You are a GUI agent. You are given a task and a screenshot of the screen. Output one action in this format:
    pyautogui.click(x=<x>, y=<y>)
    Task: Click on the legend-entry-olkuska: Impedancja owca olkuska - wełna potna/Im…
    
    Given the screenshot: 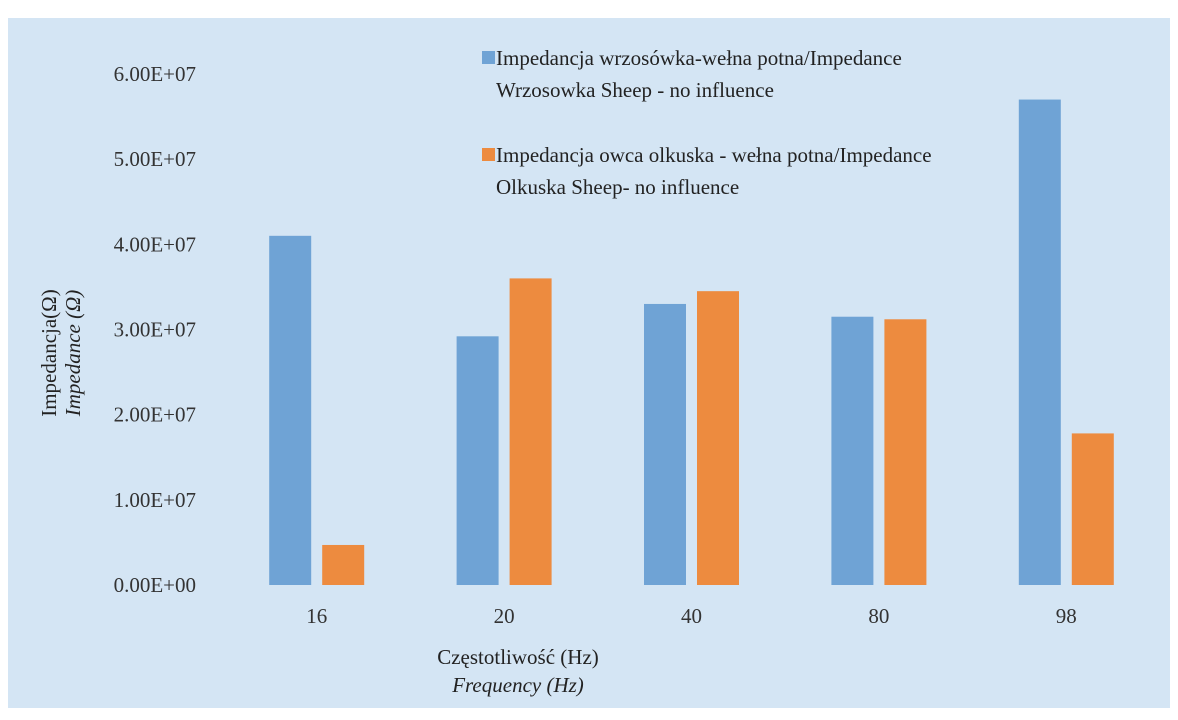 What is the action you would take?
    pyautogui.click(x=707, y=171)
    